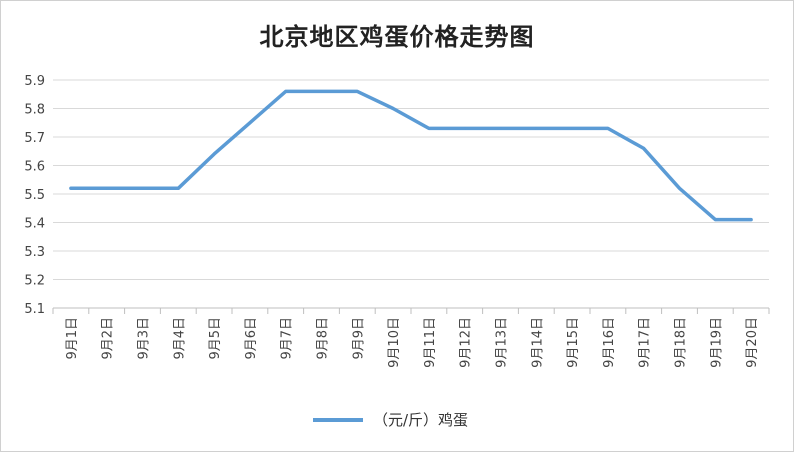 Image resolution: width=794 pixels, height=452 pixels. Describe the element at coordinates (34, 224) in the screenshot. I see `y-tick-label: 5.4` at that location.